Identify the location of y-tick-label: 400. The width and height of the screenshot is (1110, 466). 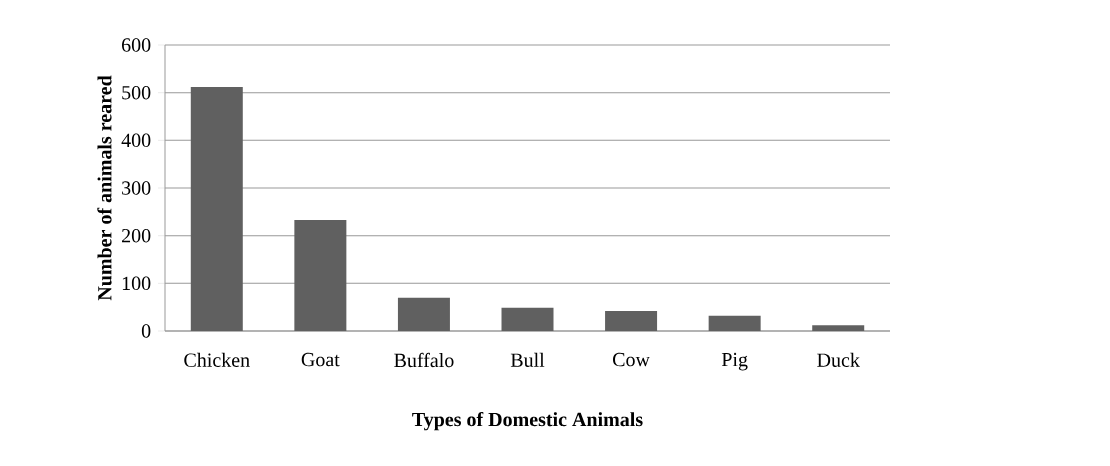
(136, 140).